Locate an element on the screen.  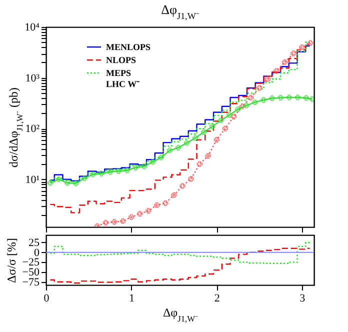
y-tick-label: −75 is located at coordinates (31, 282).